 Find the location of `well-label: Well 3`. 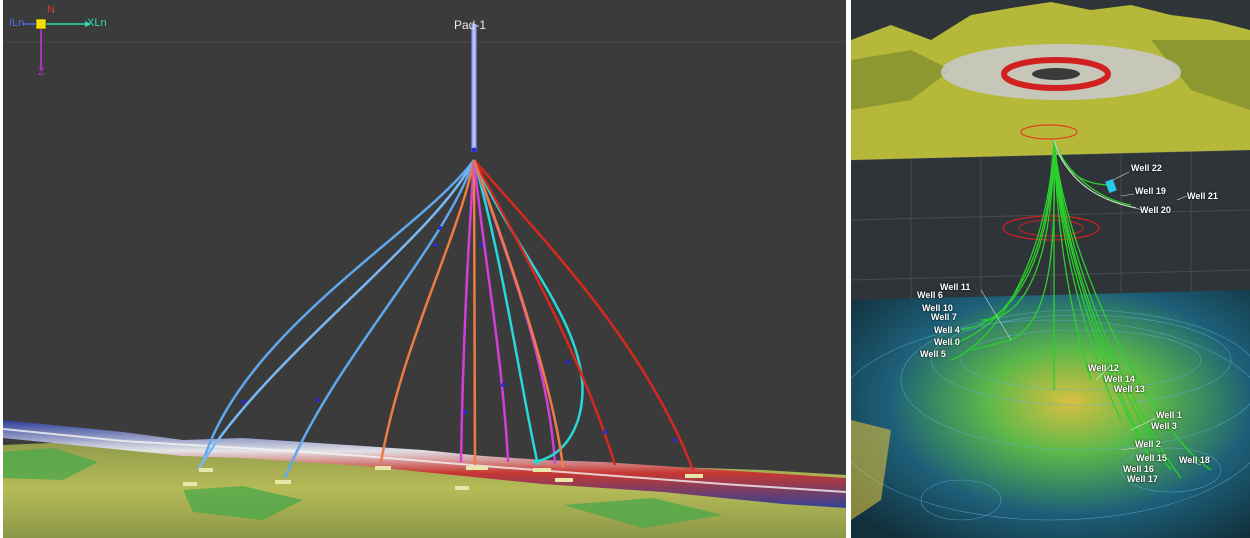

well-label: Well 3 is located at coordinates (1164, 426).